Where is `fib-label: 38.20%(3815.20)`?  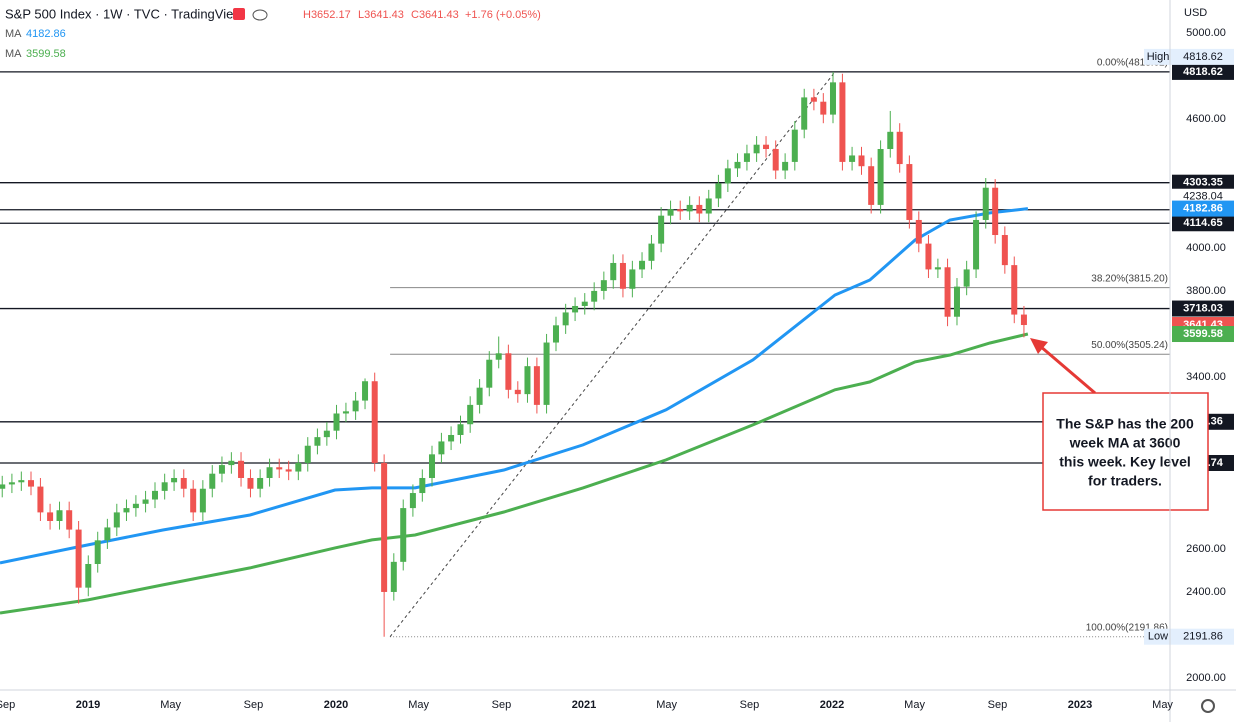 fib-label: 38.20%(3815.20) is located at coordinates (1129, 278).